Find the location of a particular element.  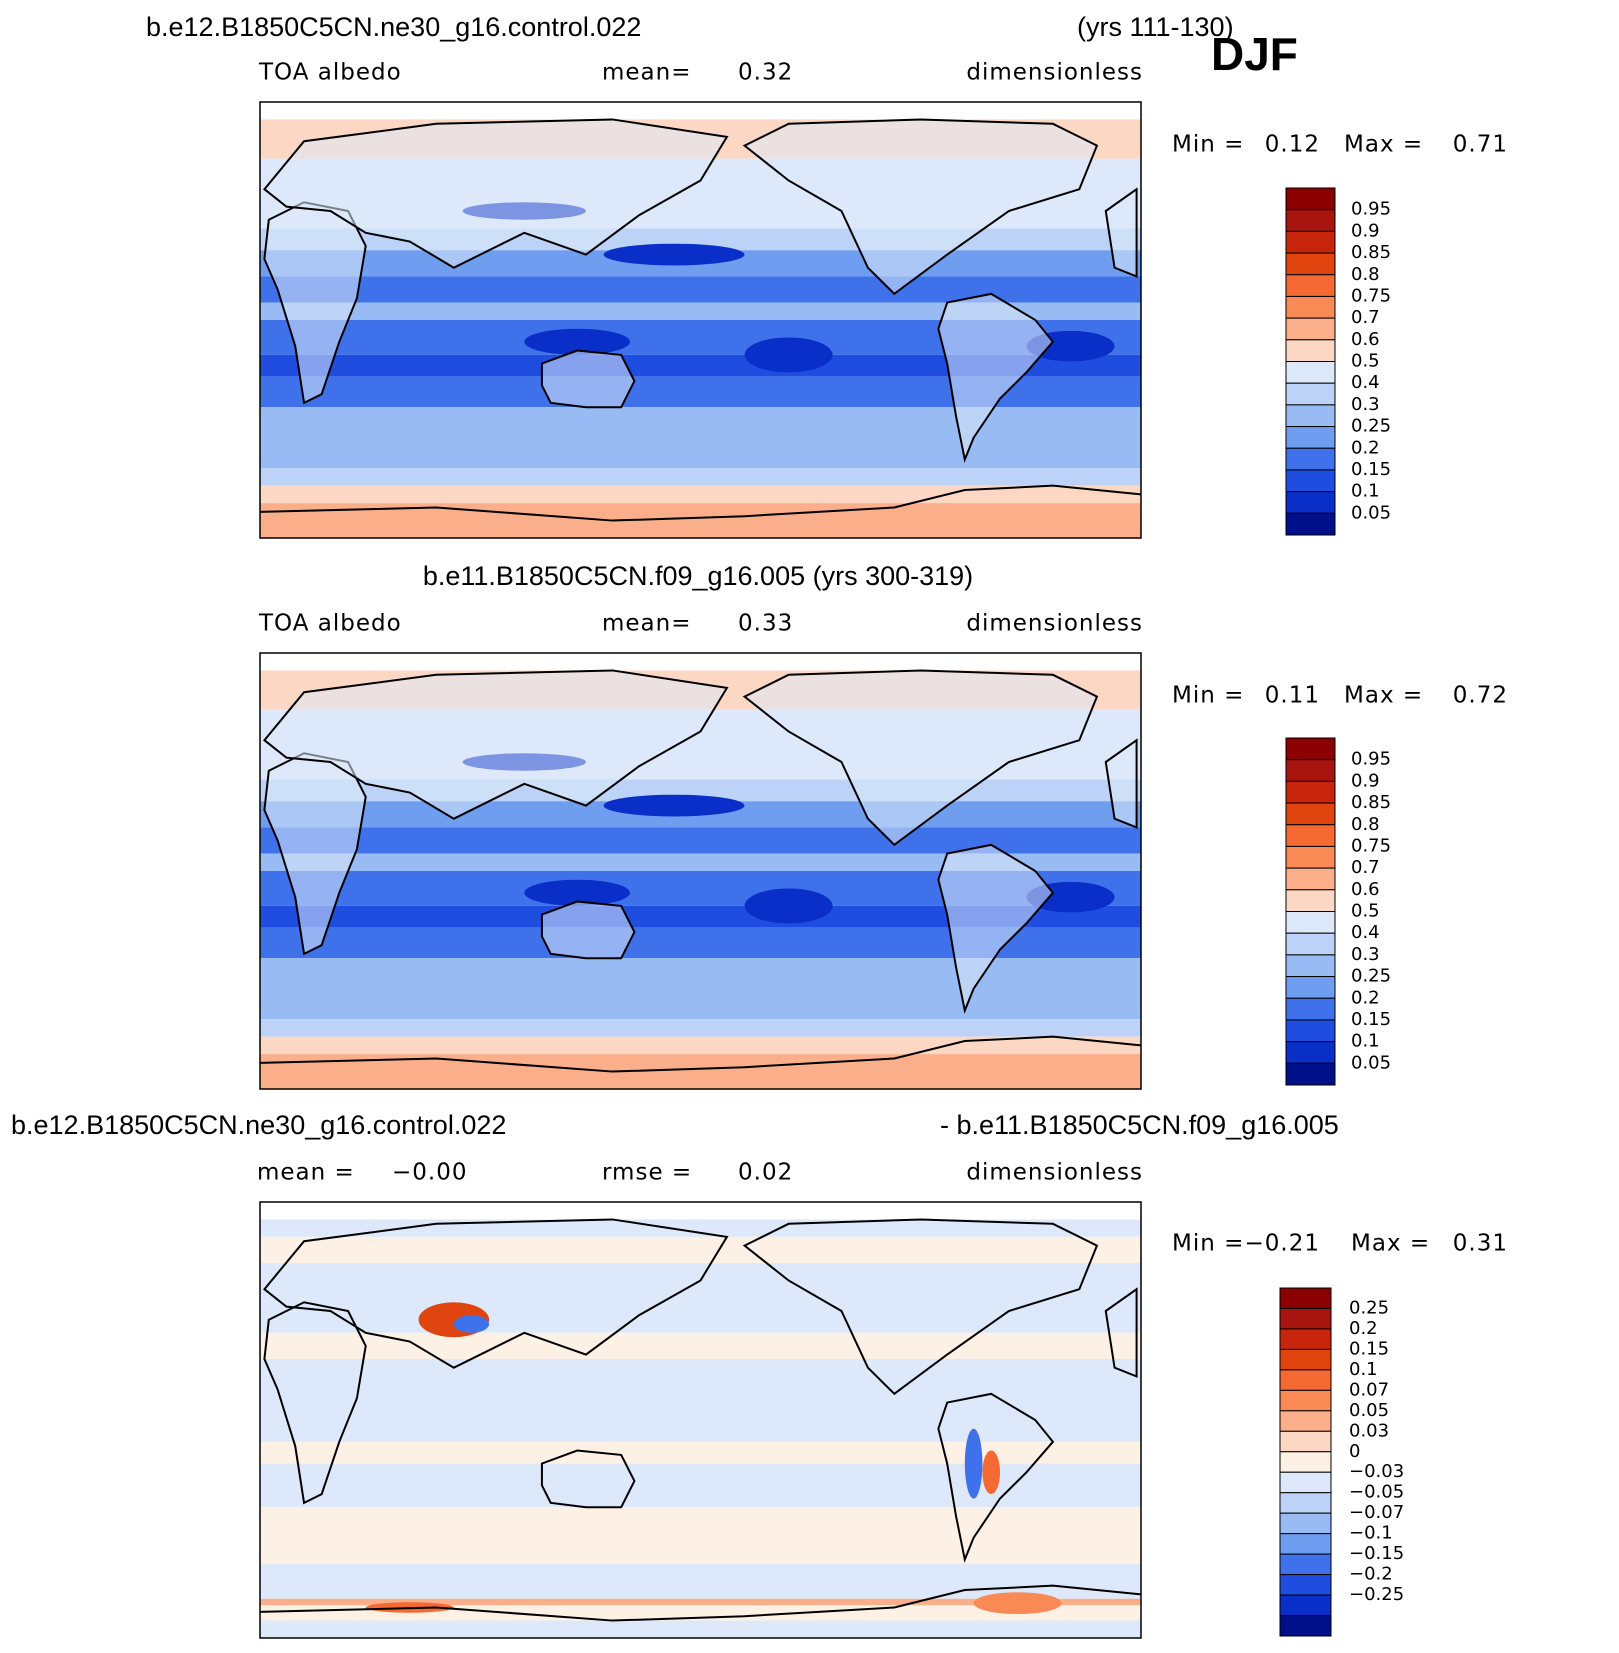

colorbar-label: −0.15 is located at coordinates (1376, 1553).